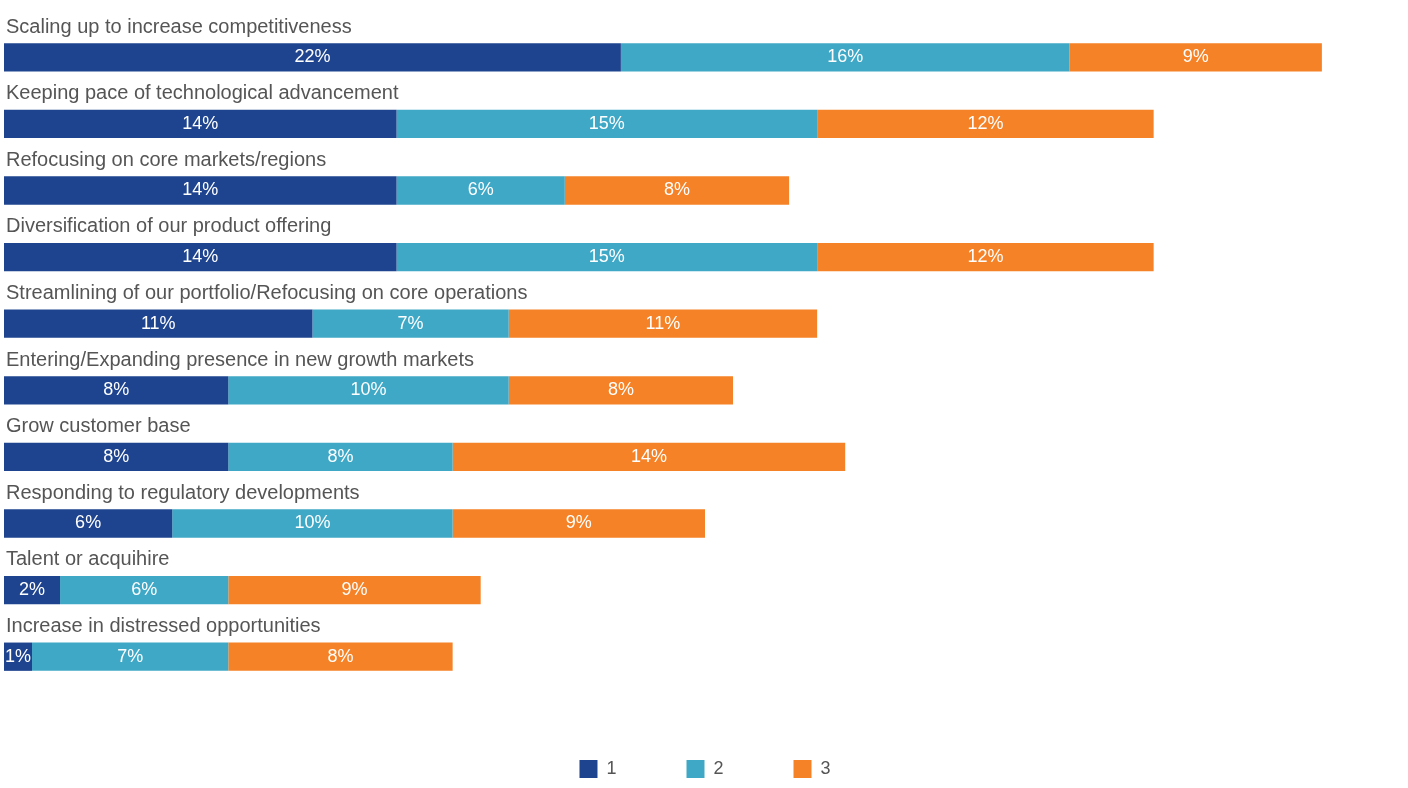  I want to click on y-tick-label: Diversification of our product offering, so click(169, 225).